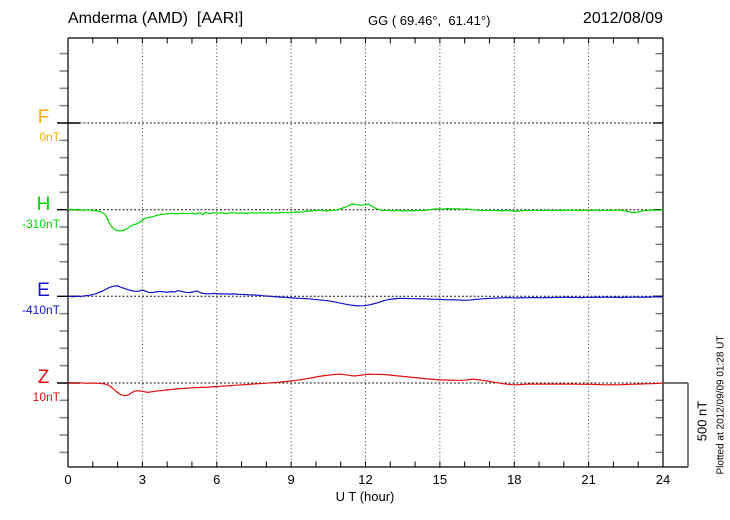  I want to click on channel-label-Z: Z, so click(43, 377).